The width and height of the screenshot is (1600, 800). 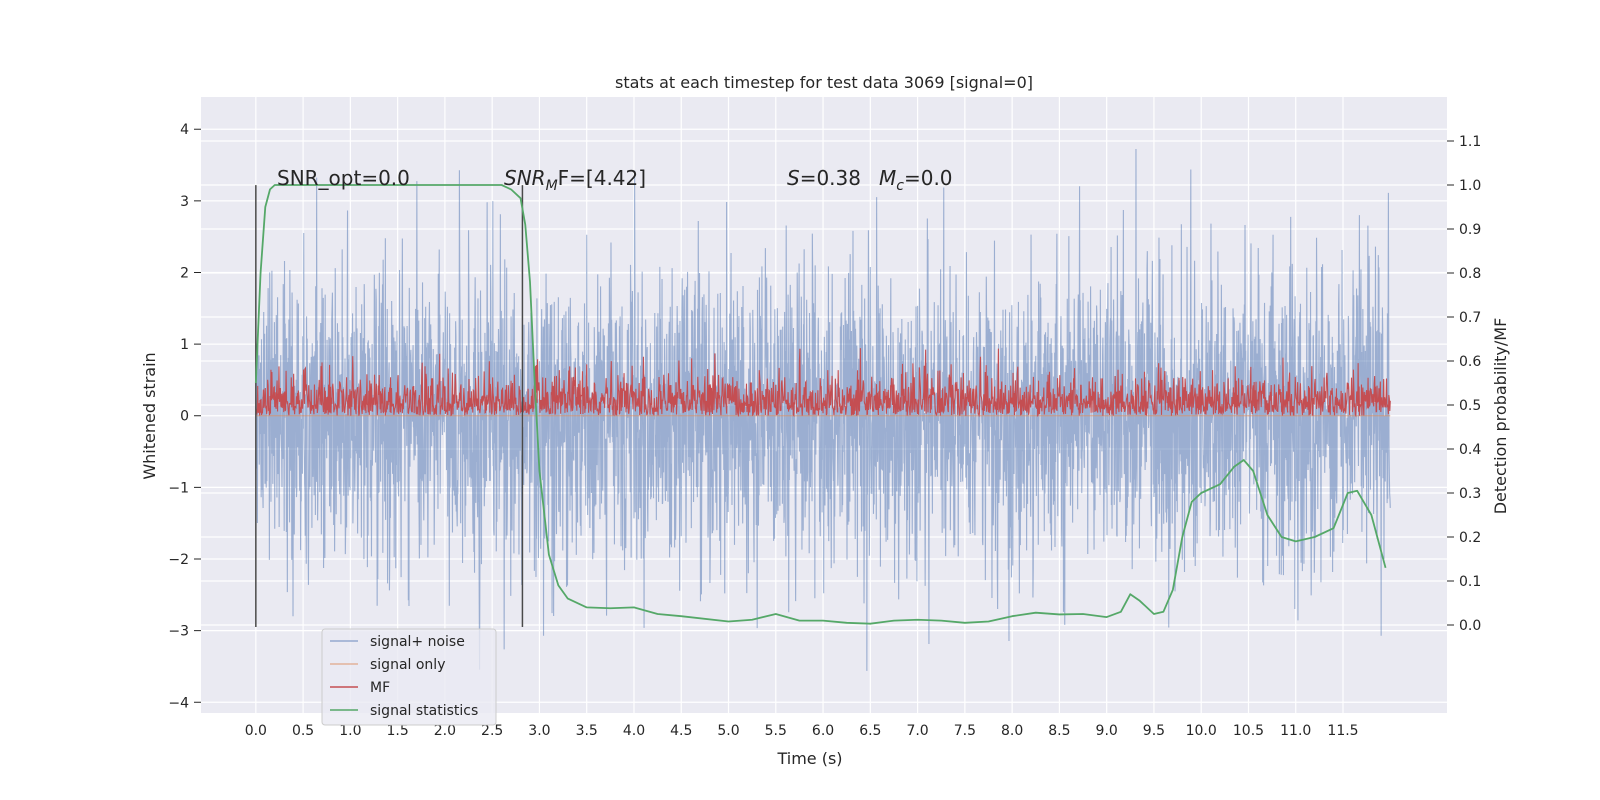 What do you see at coordinates (1470, 362) in the screenshot?
I see `y2-tick-label: 0.6` at bounding box center [1470, 362].